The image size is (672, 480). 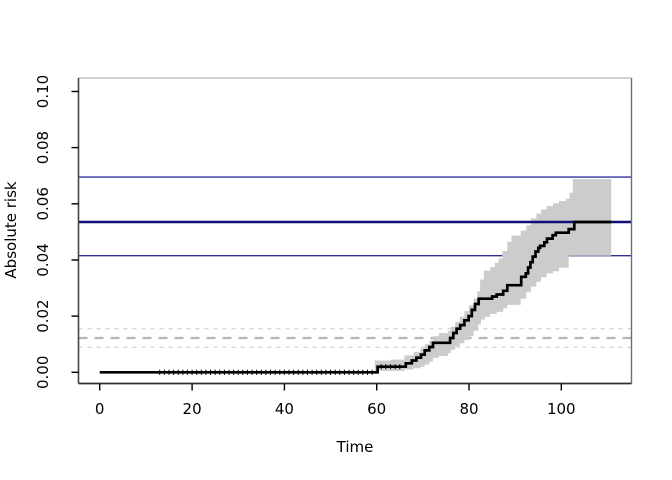 I want to click on y-axis-title: Absolute risk, so click(x=11, y=229).